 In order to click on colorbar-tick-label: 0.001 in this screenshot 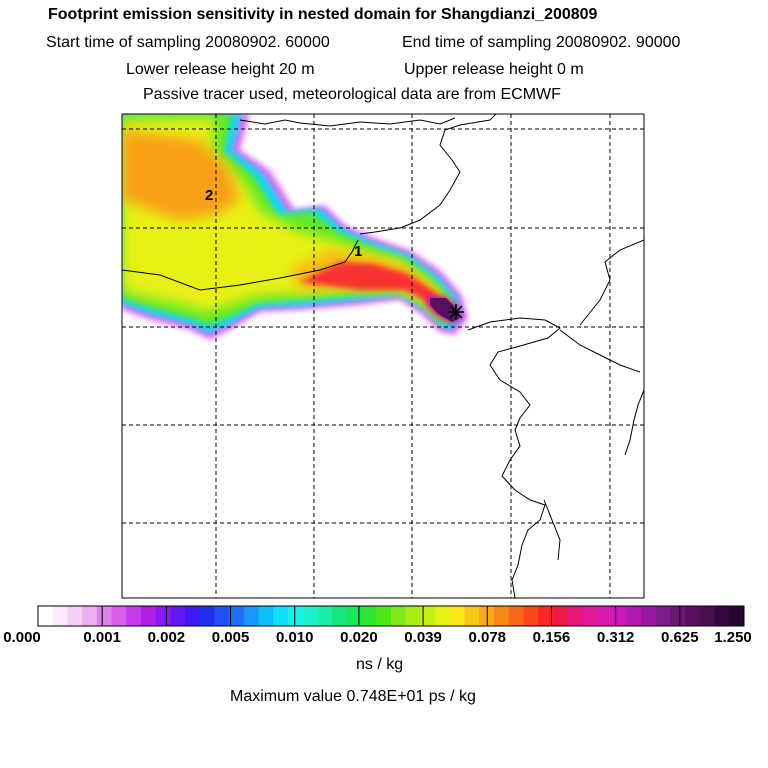, I will do `click(102, 637)`.